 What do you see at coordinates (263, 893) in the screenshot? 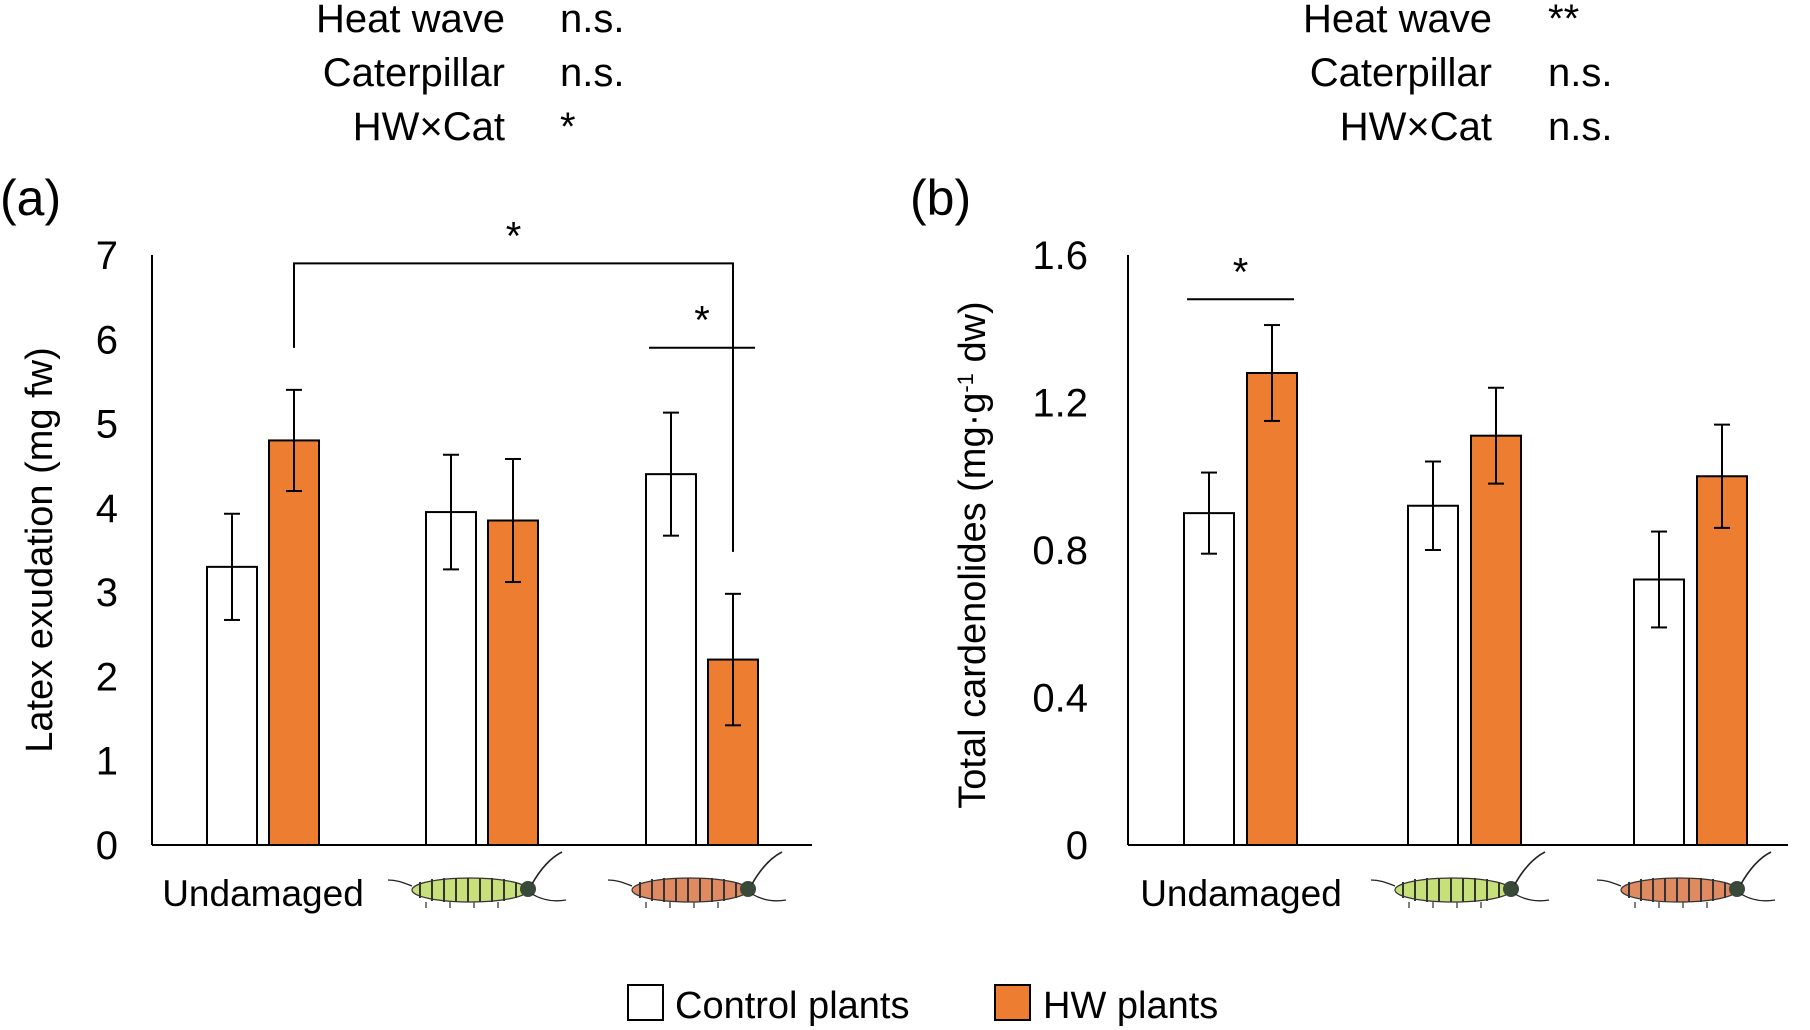
I see `x-category-label-a: Undamaged` at bounding box center [263, 893].